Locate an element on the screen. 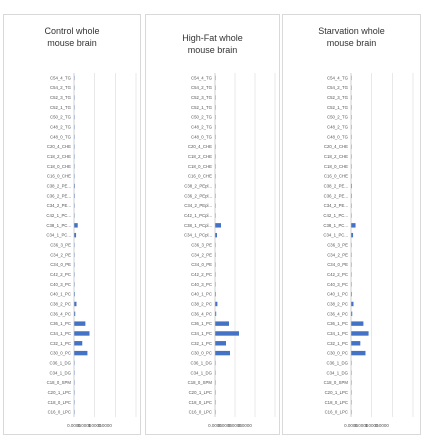 This screenshot has width=429, height=443. category-label: C40_3_PC is located at coordinates (337, 284).